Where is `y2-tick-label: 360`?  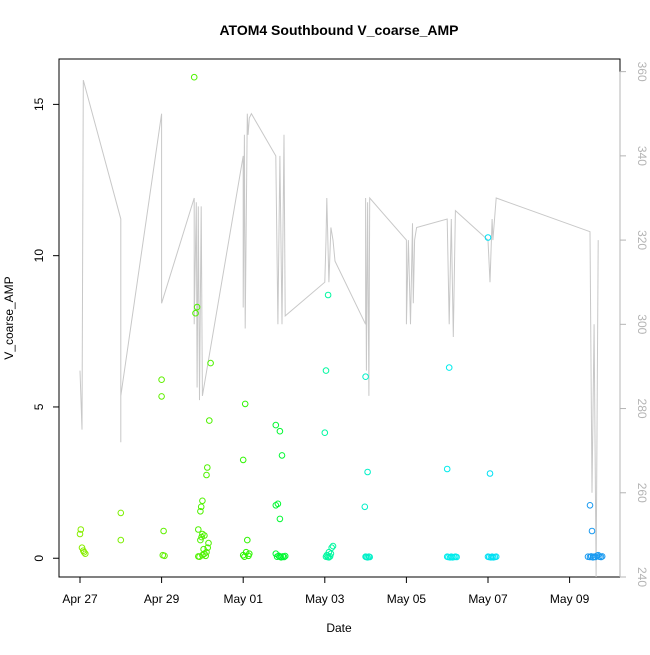
y2-tick-label: 360 is located at coordinates (642, 72).